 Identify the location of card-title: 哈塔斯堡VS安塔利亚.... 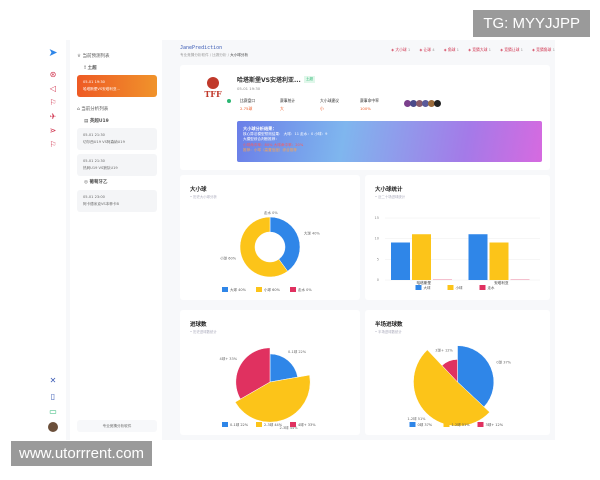
(101, 89).